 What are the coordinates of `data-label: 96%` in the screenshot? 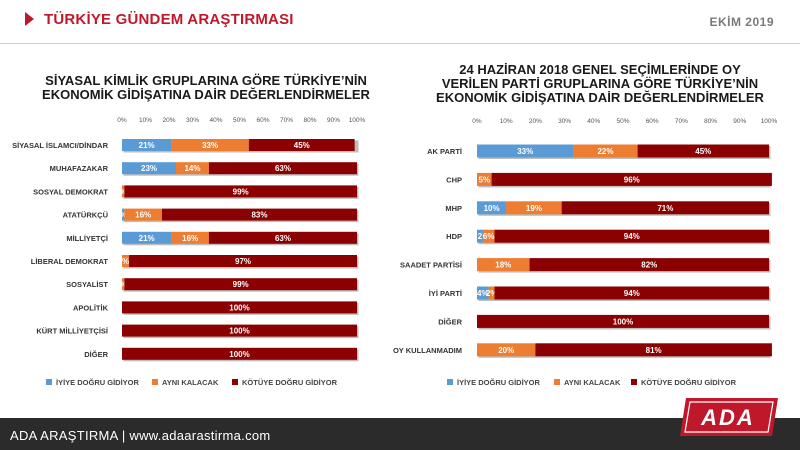 It's located at (632, 179).